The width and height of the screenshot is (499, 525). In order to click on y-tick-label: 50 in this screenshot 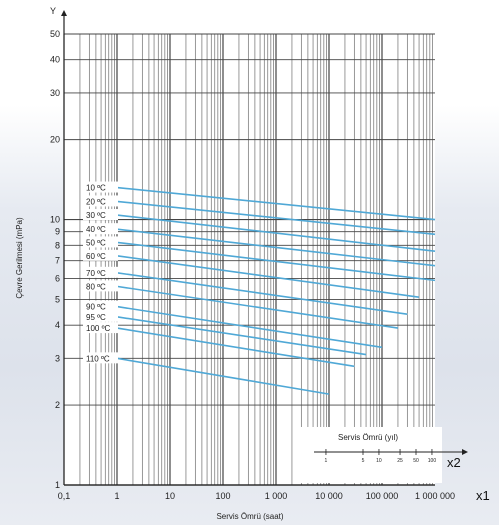, I will do `click(55, 34)`.